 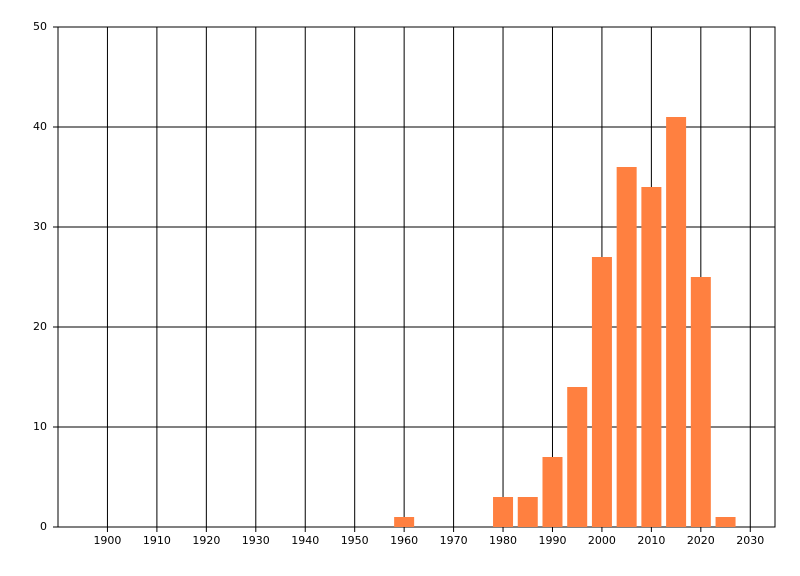 What do you see at coordinates (157, 540) in the screenshot?
I see `x-tick-label: 1910` at bounding box center [157, 540].